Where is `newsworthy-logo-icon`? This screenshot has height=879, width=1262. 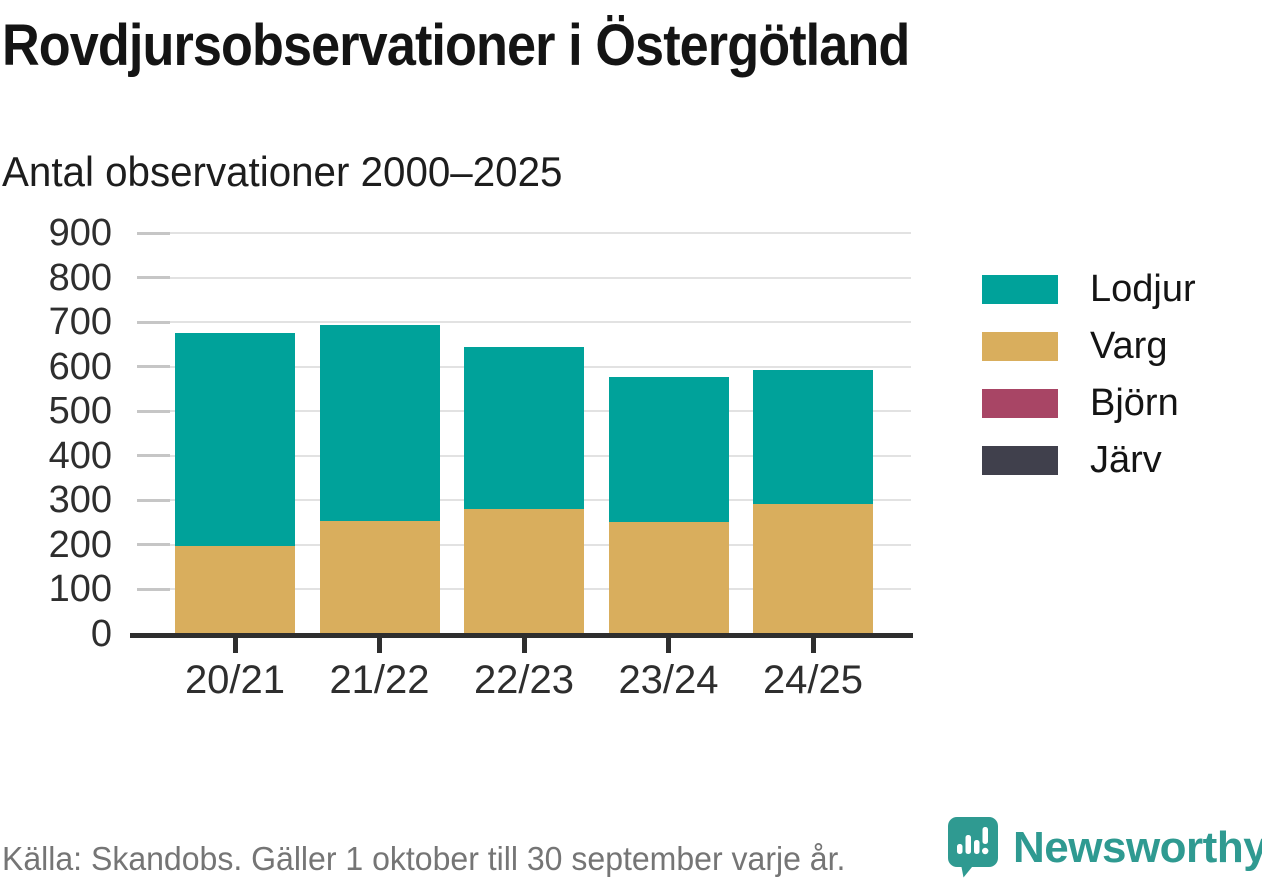
newsworthy-logo-icon is located at coordinates (973, 847).